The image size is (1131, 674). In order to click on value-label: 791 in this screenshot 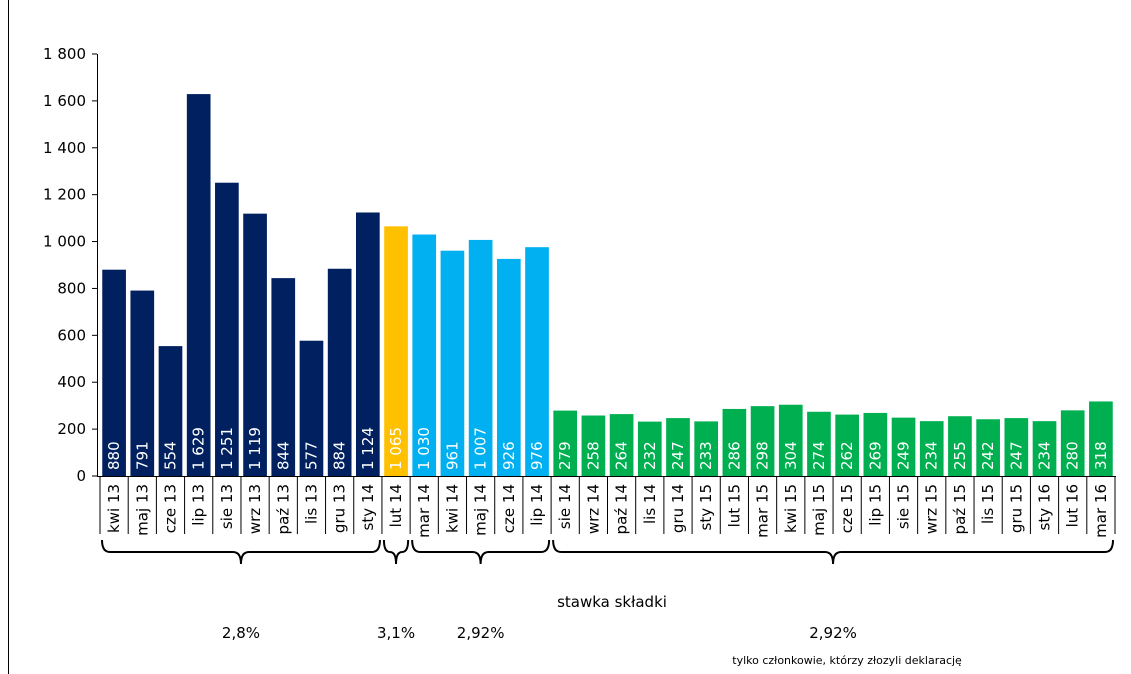, I will do `click(142, 455)`.